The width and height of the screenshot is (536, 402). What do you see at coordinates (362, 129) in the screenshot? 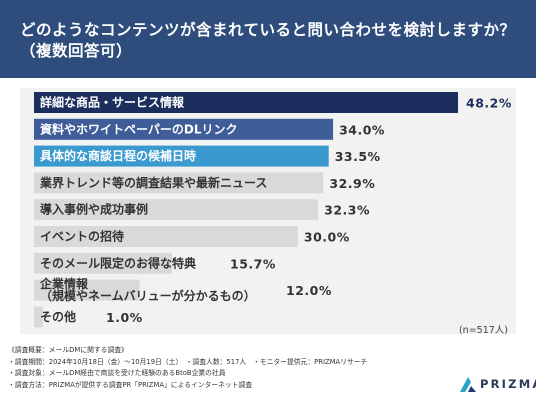
I see `value-label: 34.0%` at bounding box center [362, 129].